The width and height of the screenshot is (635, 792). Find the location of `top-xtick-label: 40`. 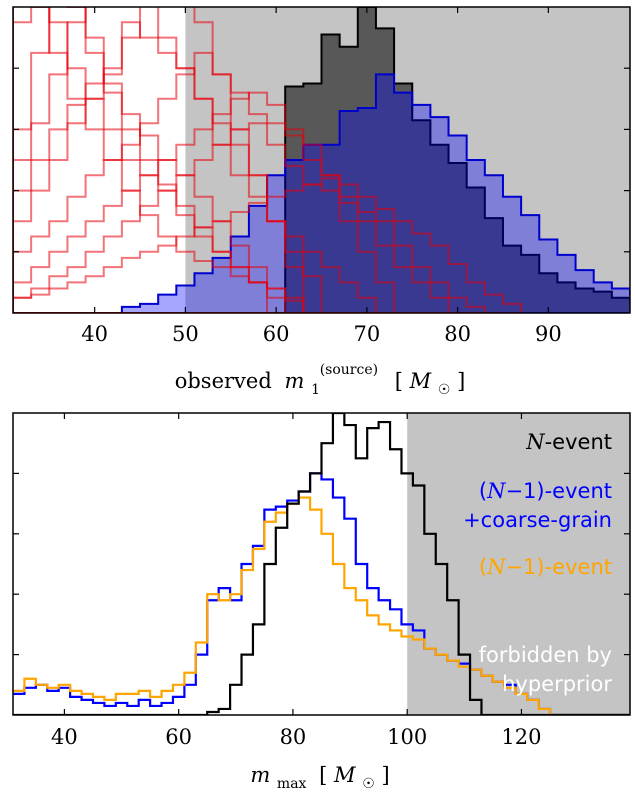

top-xtick-label: 40 is located at coordinates (94, 334).